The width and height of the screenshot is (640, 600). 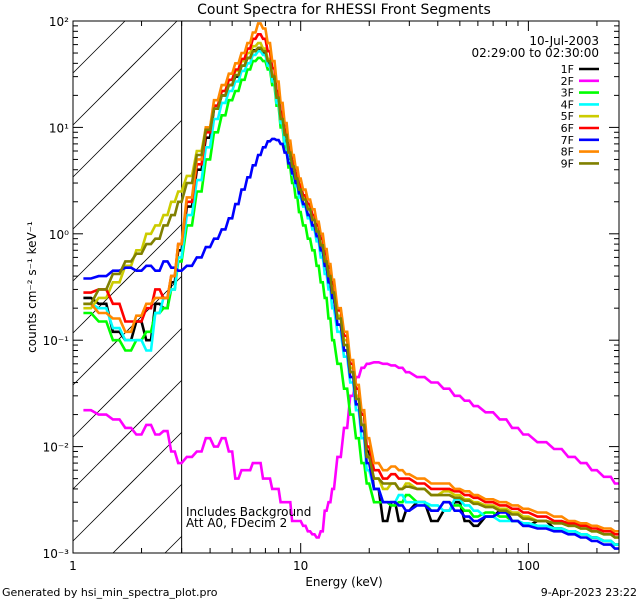 I want to click on date-label: 10-Jul-2003, so click(x=564, y=41).